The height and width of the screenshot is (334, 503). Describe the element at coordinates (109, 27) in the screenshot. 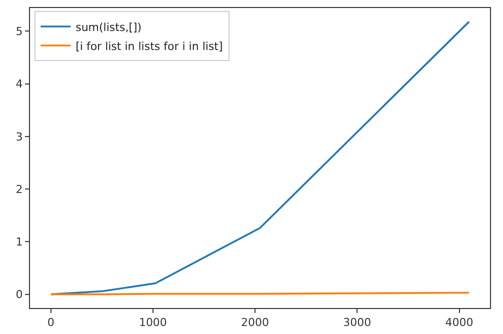

I see `legend-label: sum(lists,[])` at that location.